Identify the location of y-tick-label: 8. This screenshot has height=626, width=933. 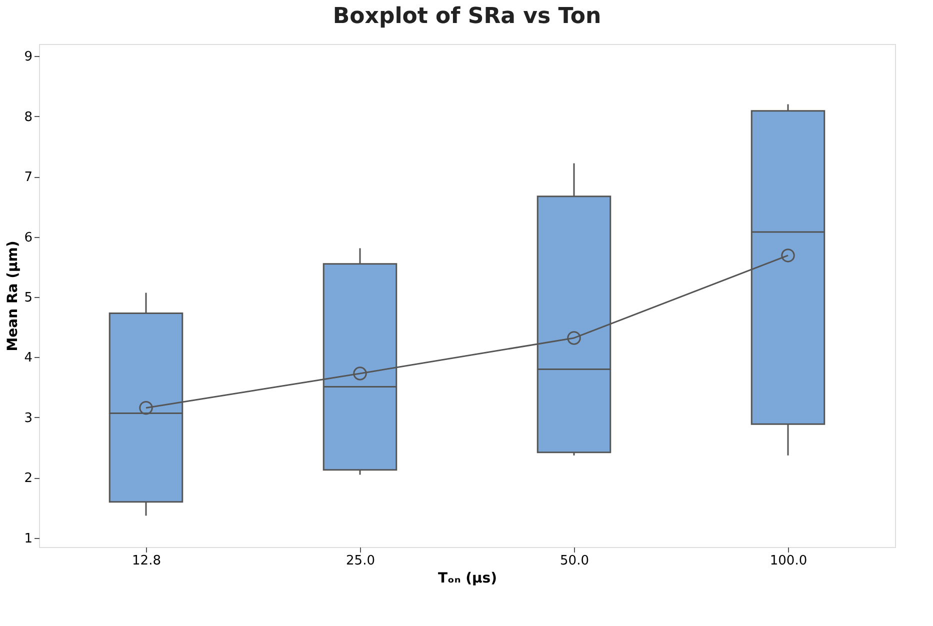
(28, 117).